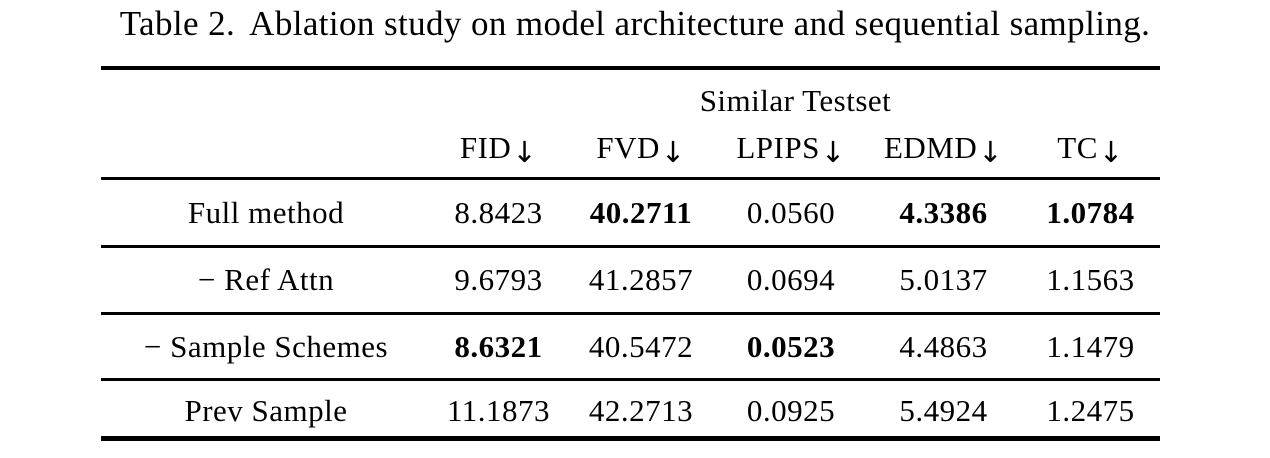  I want to click on value-cell-fvd: 42.2713, so click(641, 410).